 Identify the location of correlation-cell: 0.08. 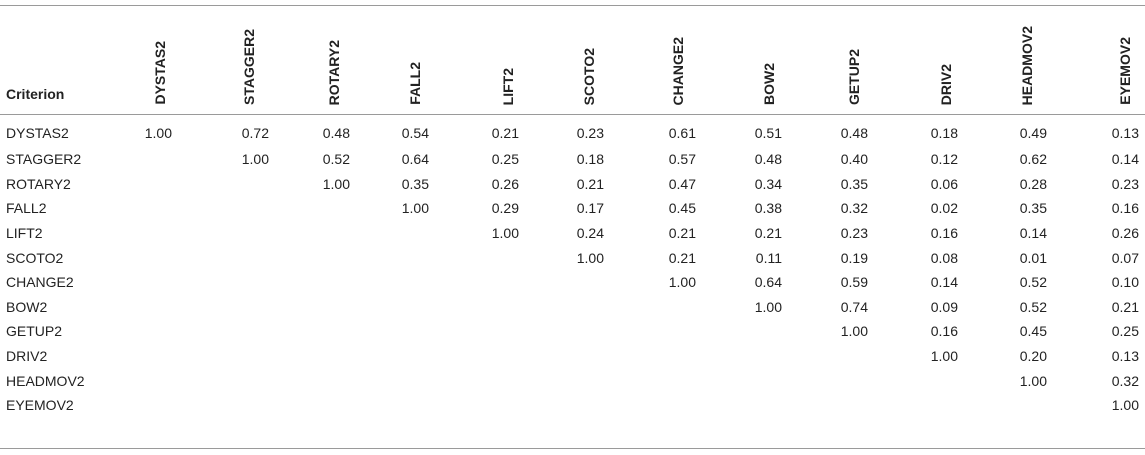
(944, 257).